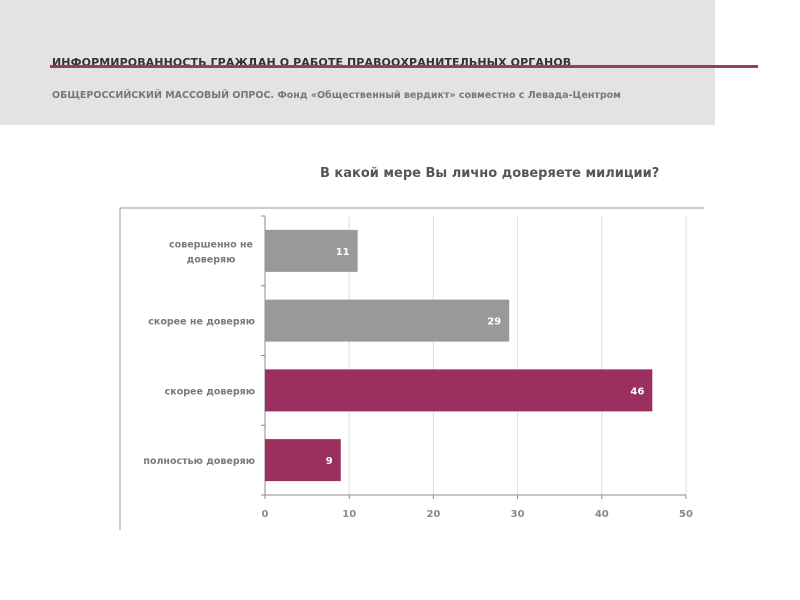  Describe the element at coordinates (343, 252) in the screenshot. I see `data-label: 11` at that location.